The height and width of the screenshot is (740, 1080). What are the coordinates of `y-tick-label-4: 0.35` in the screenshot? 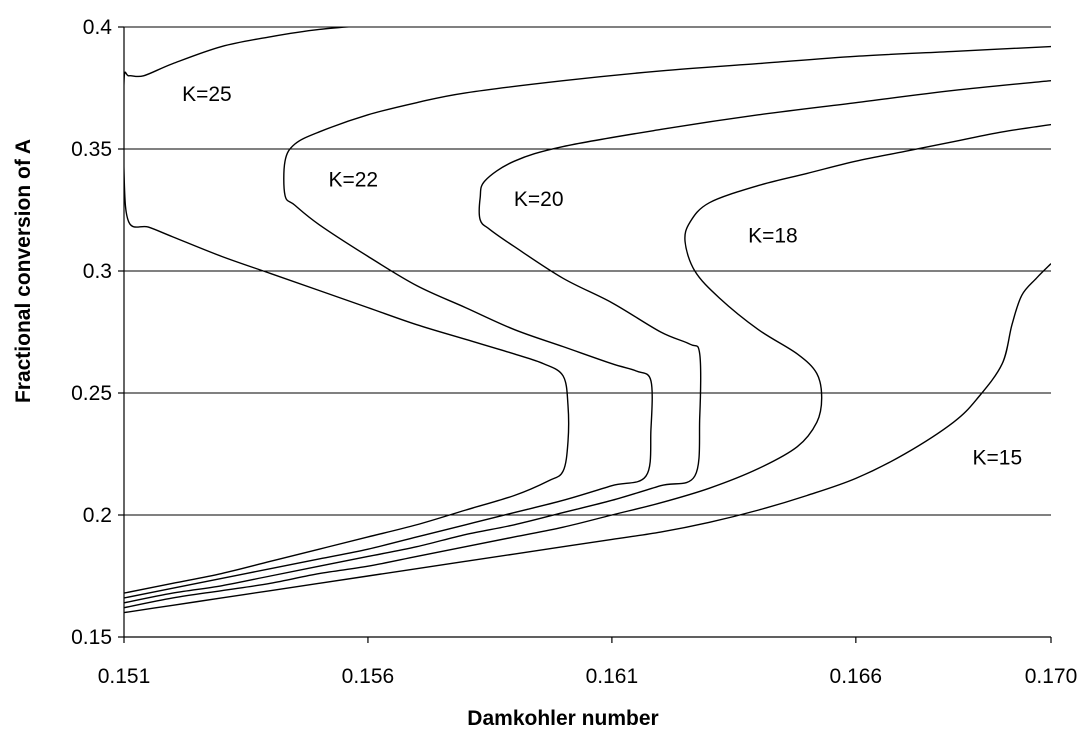 It's located at (91, 149).